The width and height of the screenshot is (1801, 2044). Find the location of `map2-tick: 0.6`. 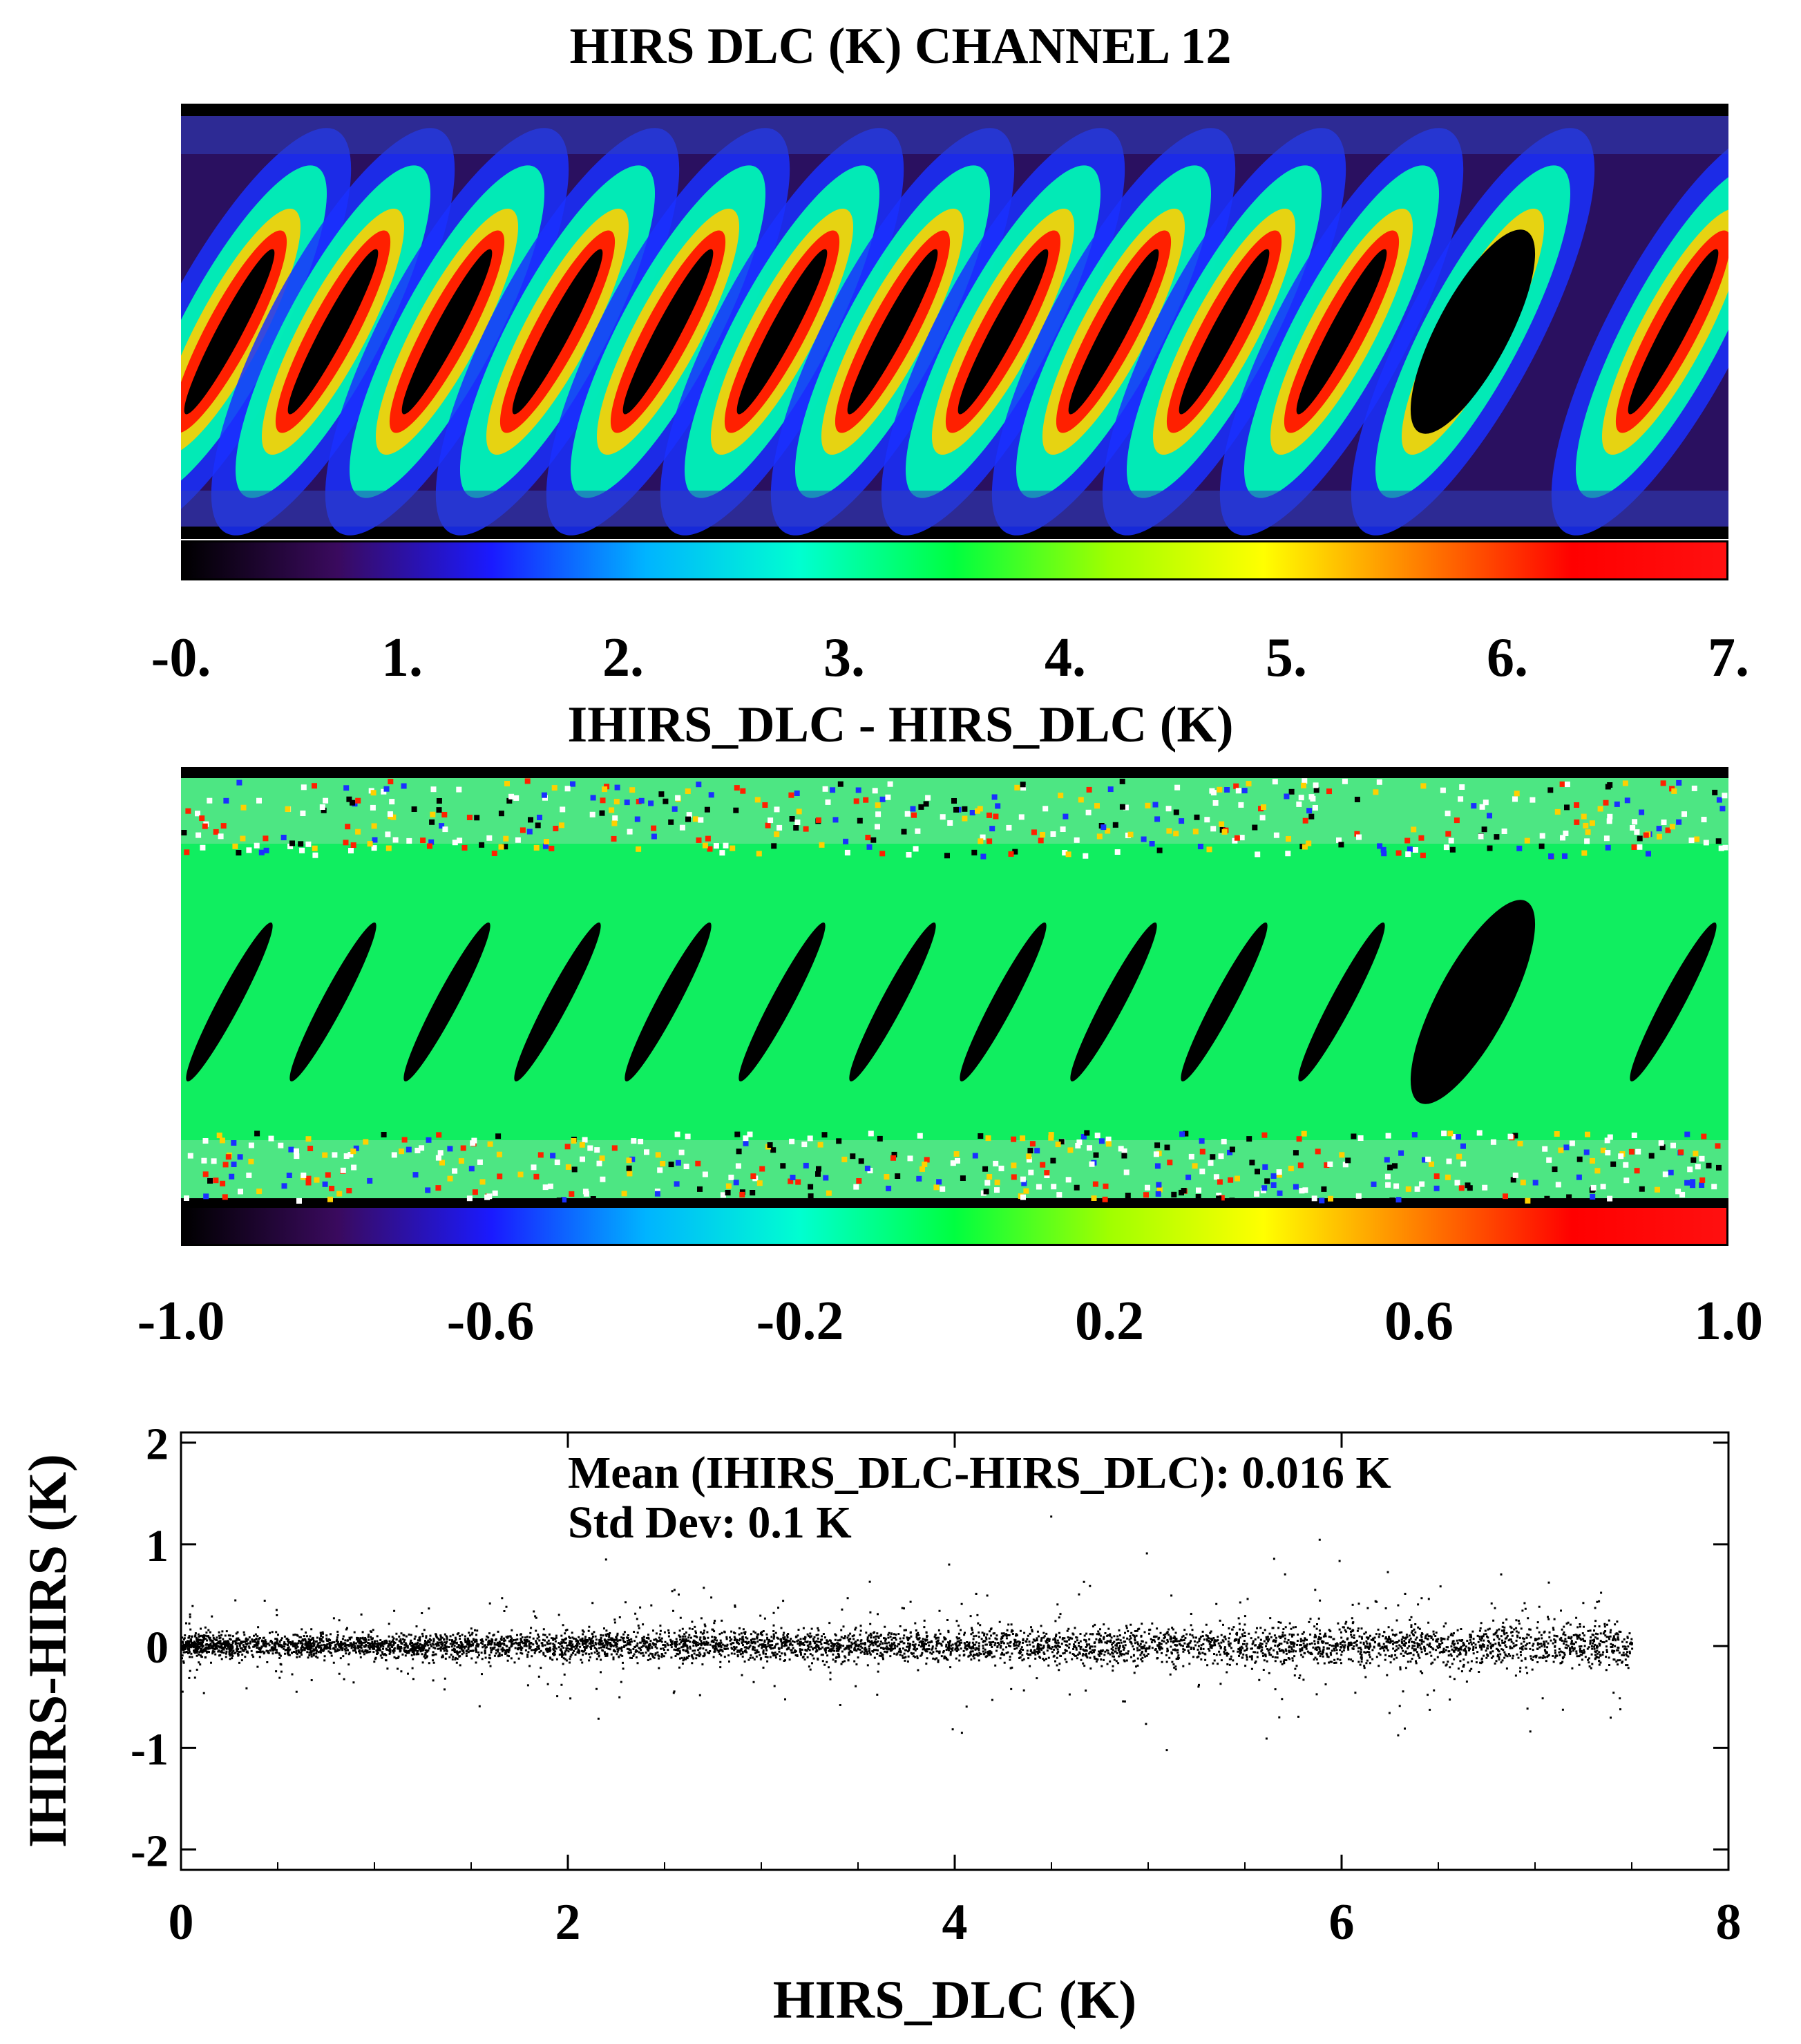

map2-tick: 0.6 is located at coordinates (1419, 1321).